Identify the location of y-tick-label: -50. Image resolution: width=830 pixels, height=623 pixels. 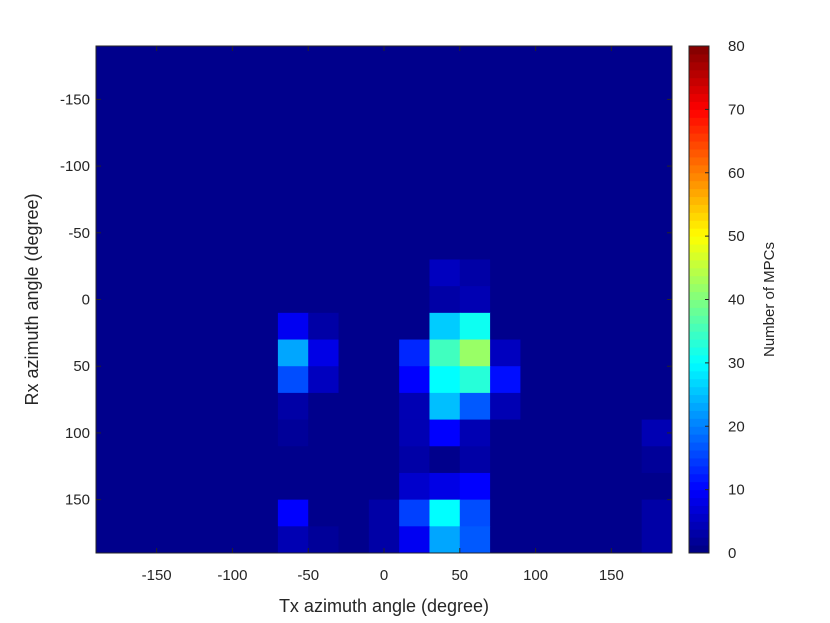
(79, 233).